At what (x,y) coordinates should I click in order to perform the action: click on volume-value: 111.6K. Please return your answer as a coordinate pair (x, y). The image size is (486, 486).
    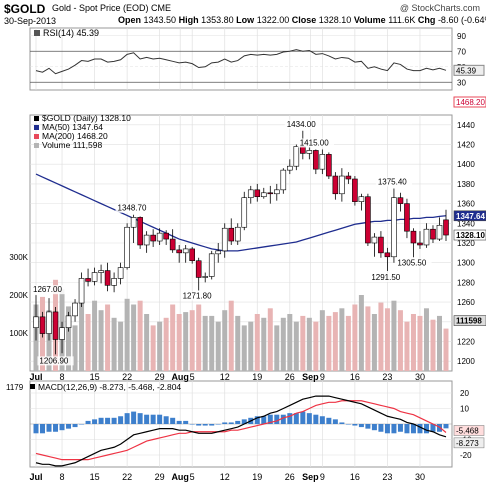
    Looking at the image, I should click on (402, 20).